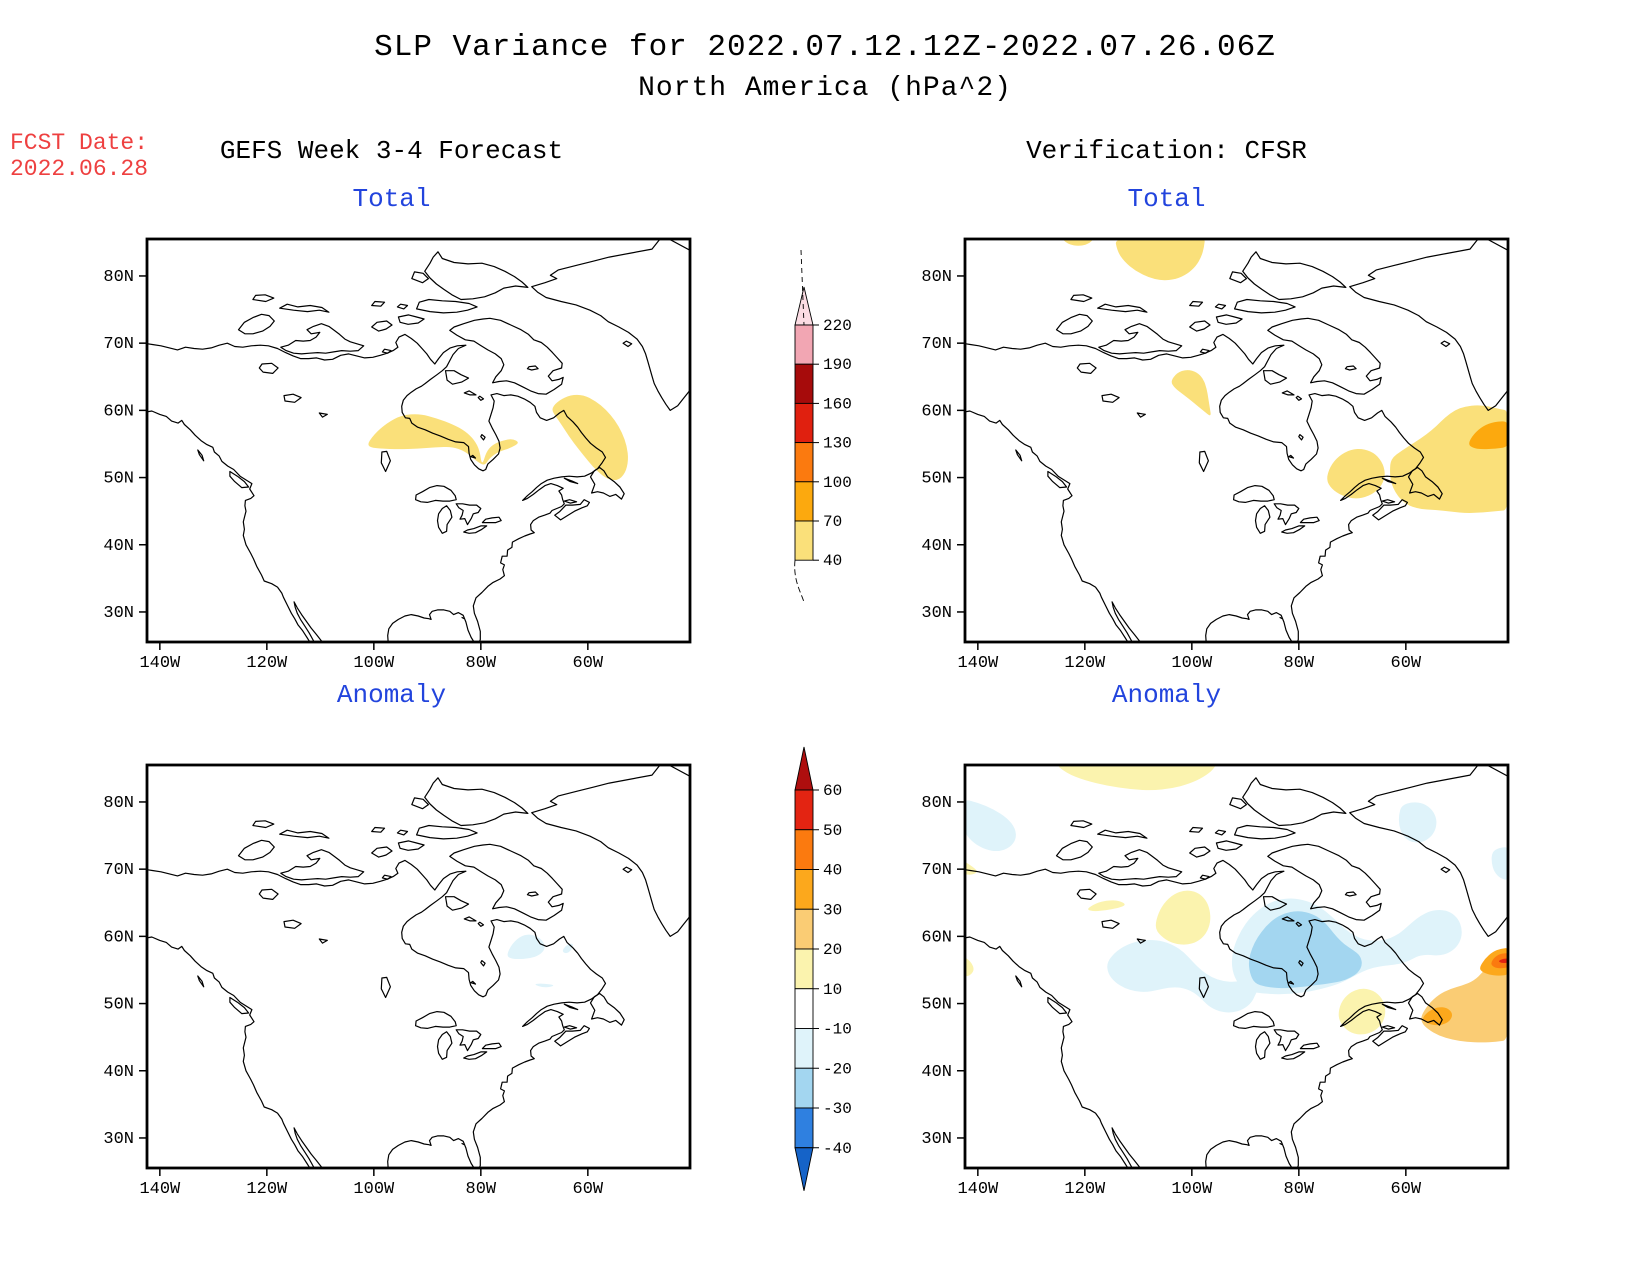 Image resolution: width=1650 pixels, height=1275 pixels. I want to click on colorbar-anomaly: 60 50 40 30 20 10 -10 -20 -30 -40, so click(823, 968).